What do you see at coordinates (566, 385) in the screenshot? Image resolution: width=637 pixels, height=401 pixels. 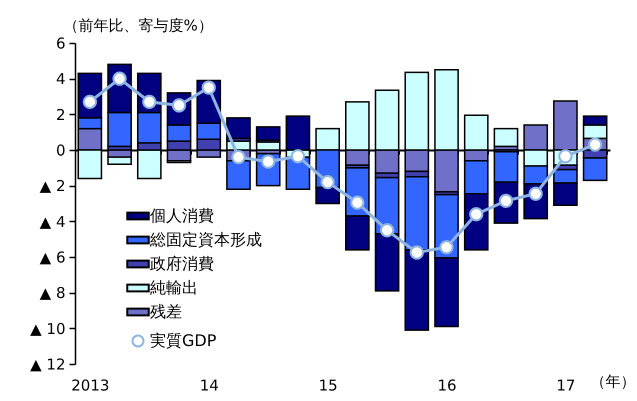 I see `x-tick-label: 17` at bounding box center [566, 385].